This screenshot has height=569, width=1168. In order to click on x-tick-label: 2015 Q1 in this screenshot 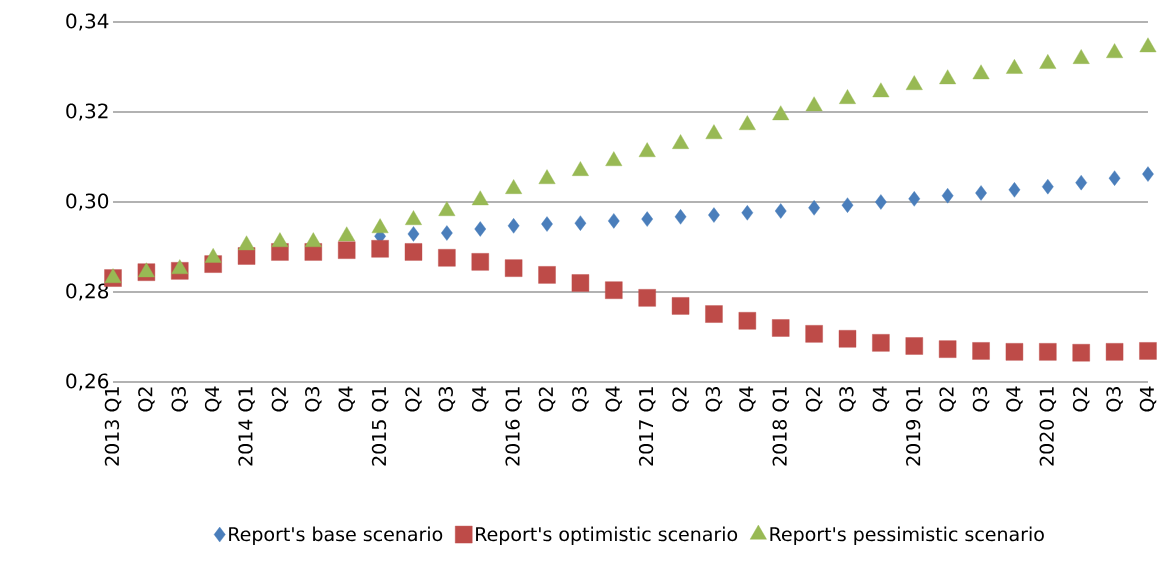, I will do `click(380, 426)`.